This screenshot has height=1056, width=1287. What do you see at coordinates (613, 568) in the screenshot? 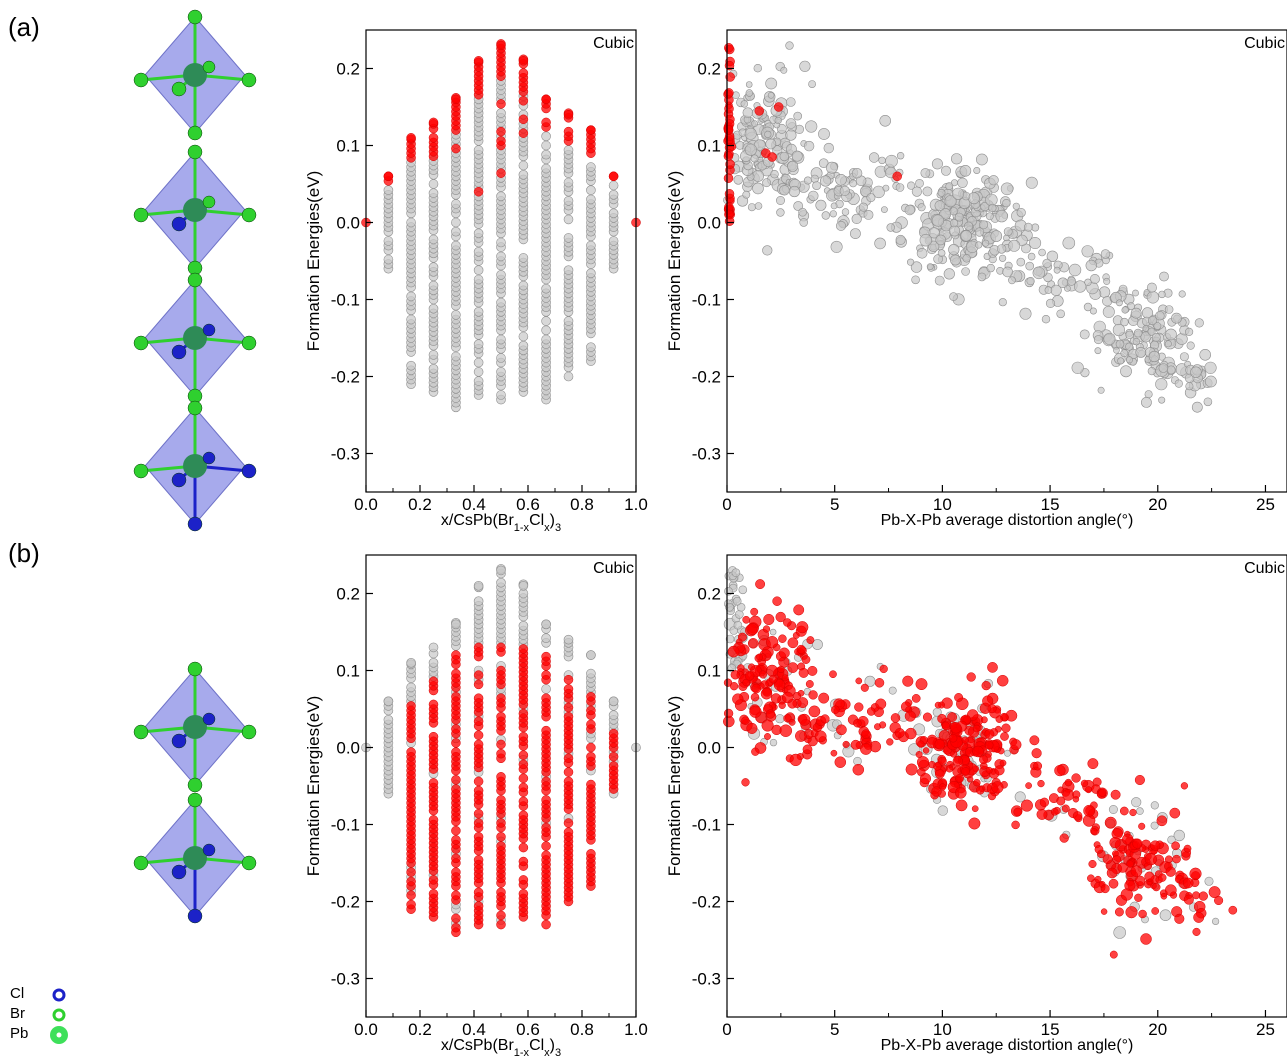
I see `cubic-annotation: Cubic` at bounding box center [613, 568].